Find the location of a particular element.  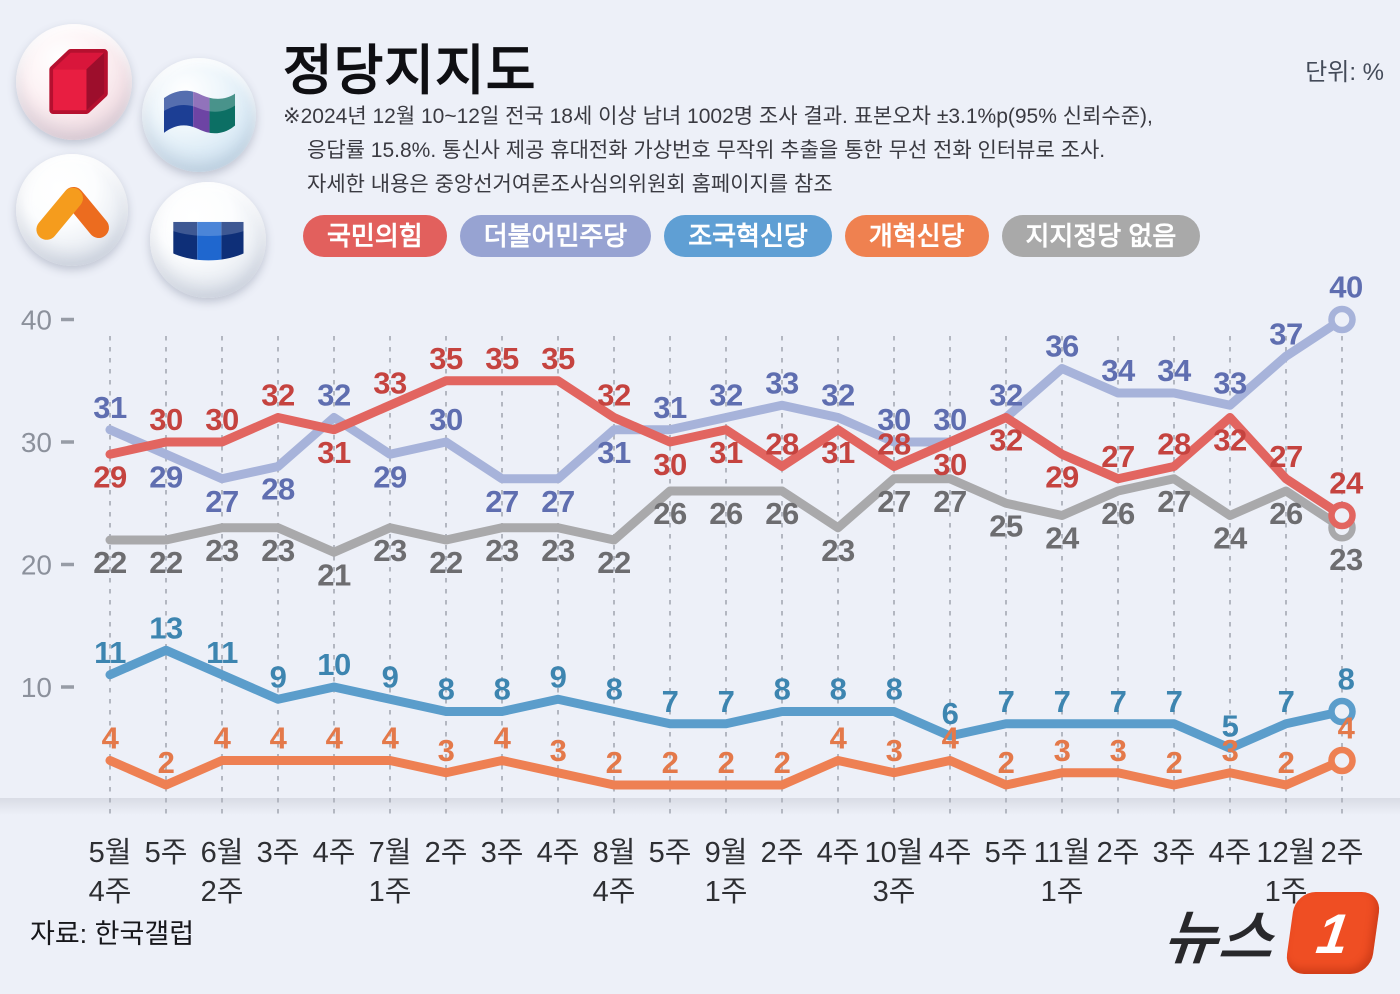

x-tick-label: 7월 is located at coordinates (390, 852).